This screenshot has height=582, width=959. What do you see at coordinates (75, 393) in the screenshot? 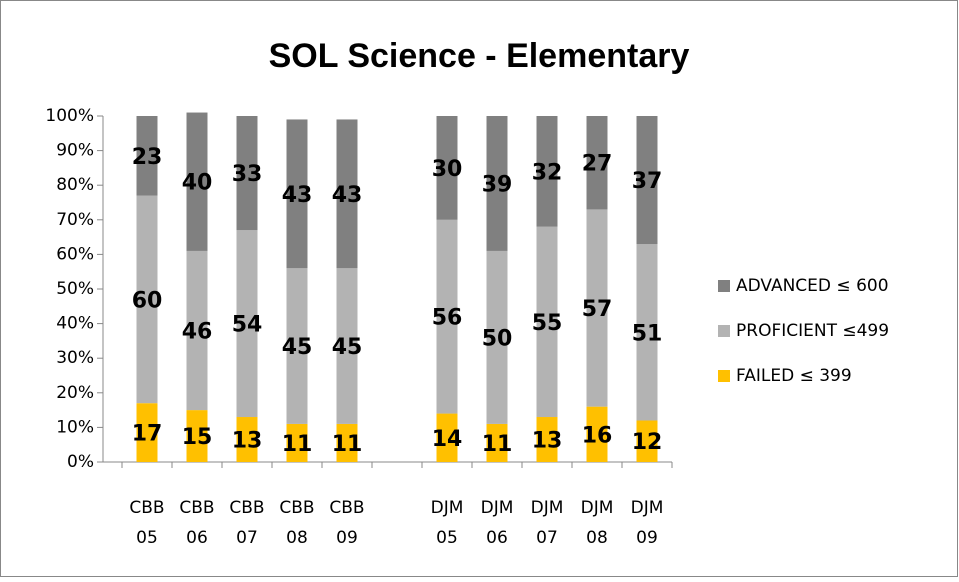
I see `y-tick-label: 20%` at bounding box center [75, 393].